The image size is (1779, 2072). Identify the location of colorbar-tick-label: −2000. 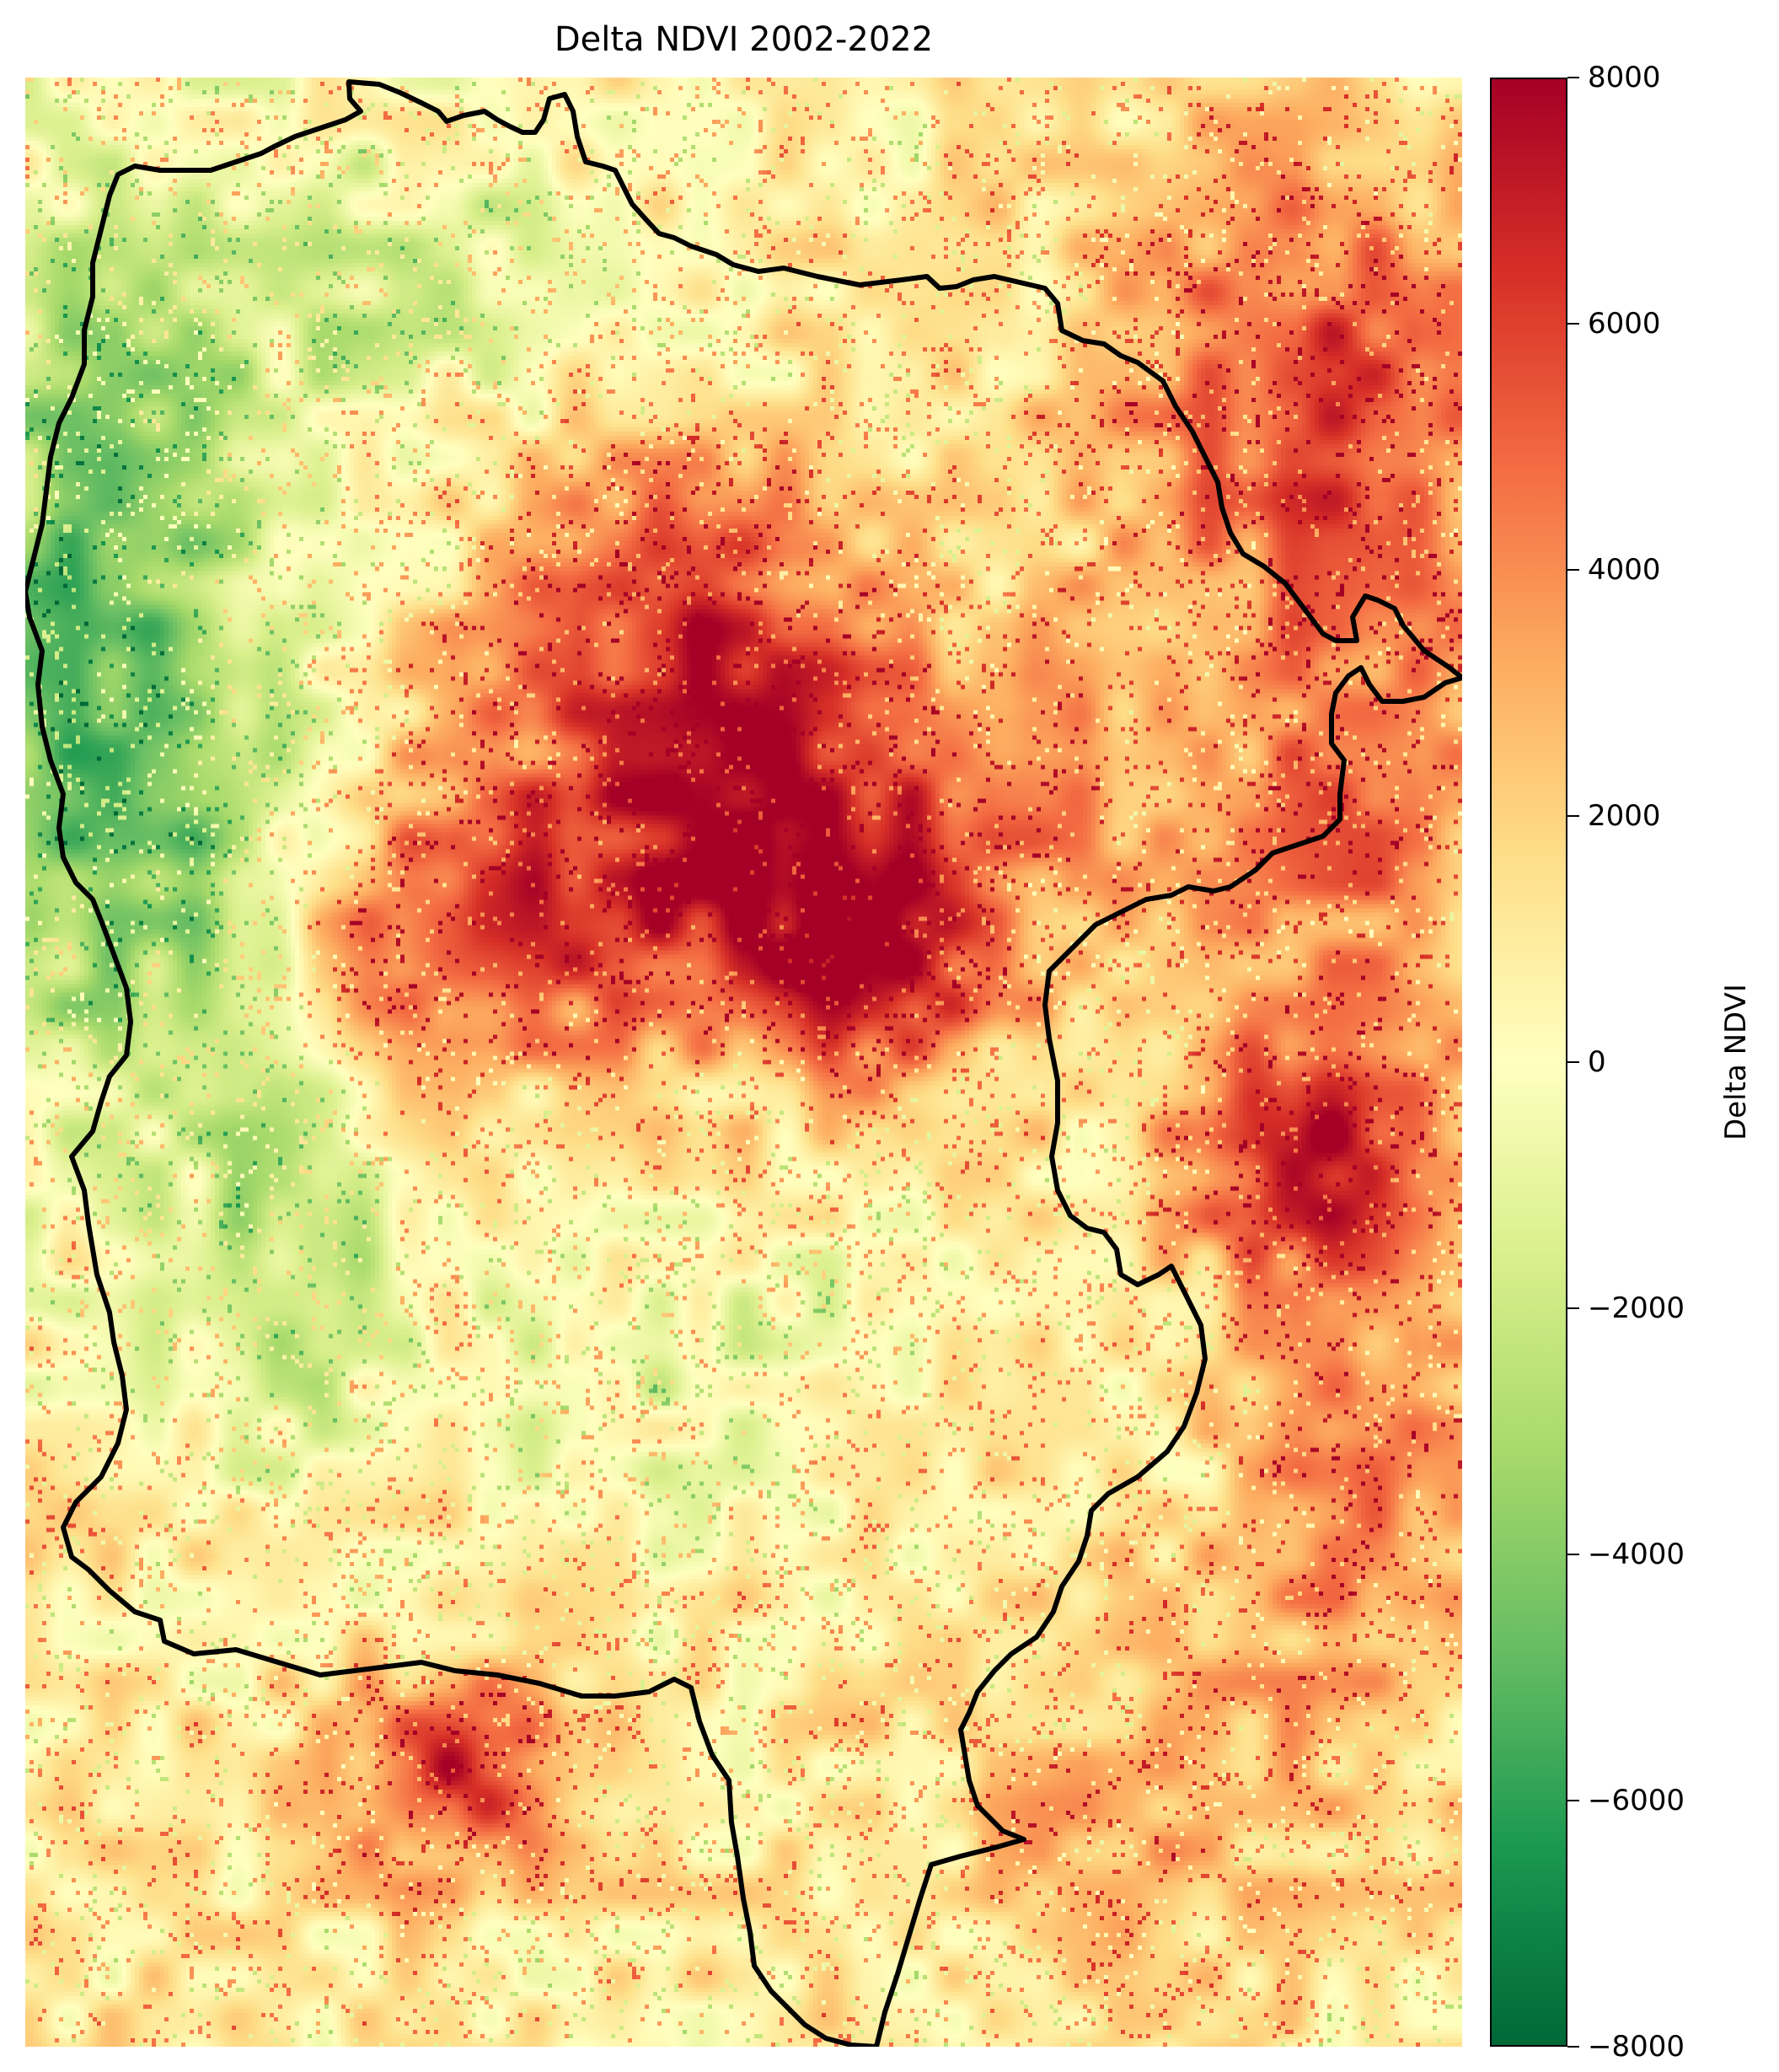
(1636, 1308).